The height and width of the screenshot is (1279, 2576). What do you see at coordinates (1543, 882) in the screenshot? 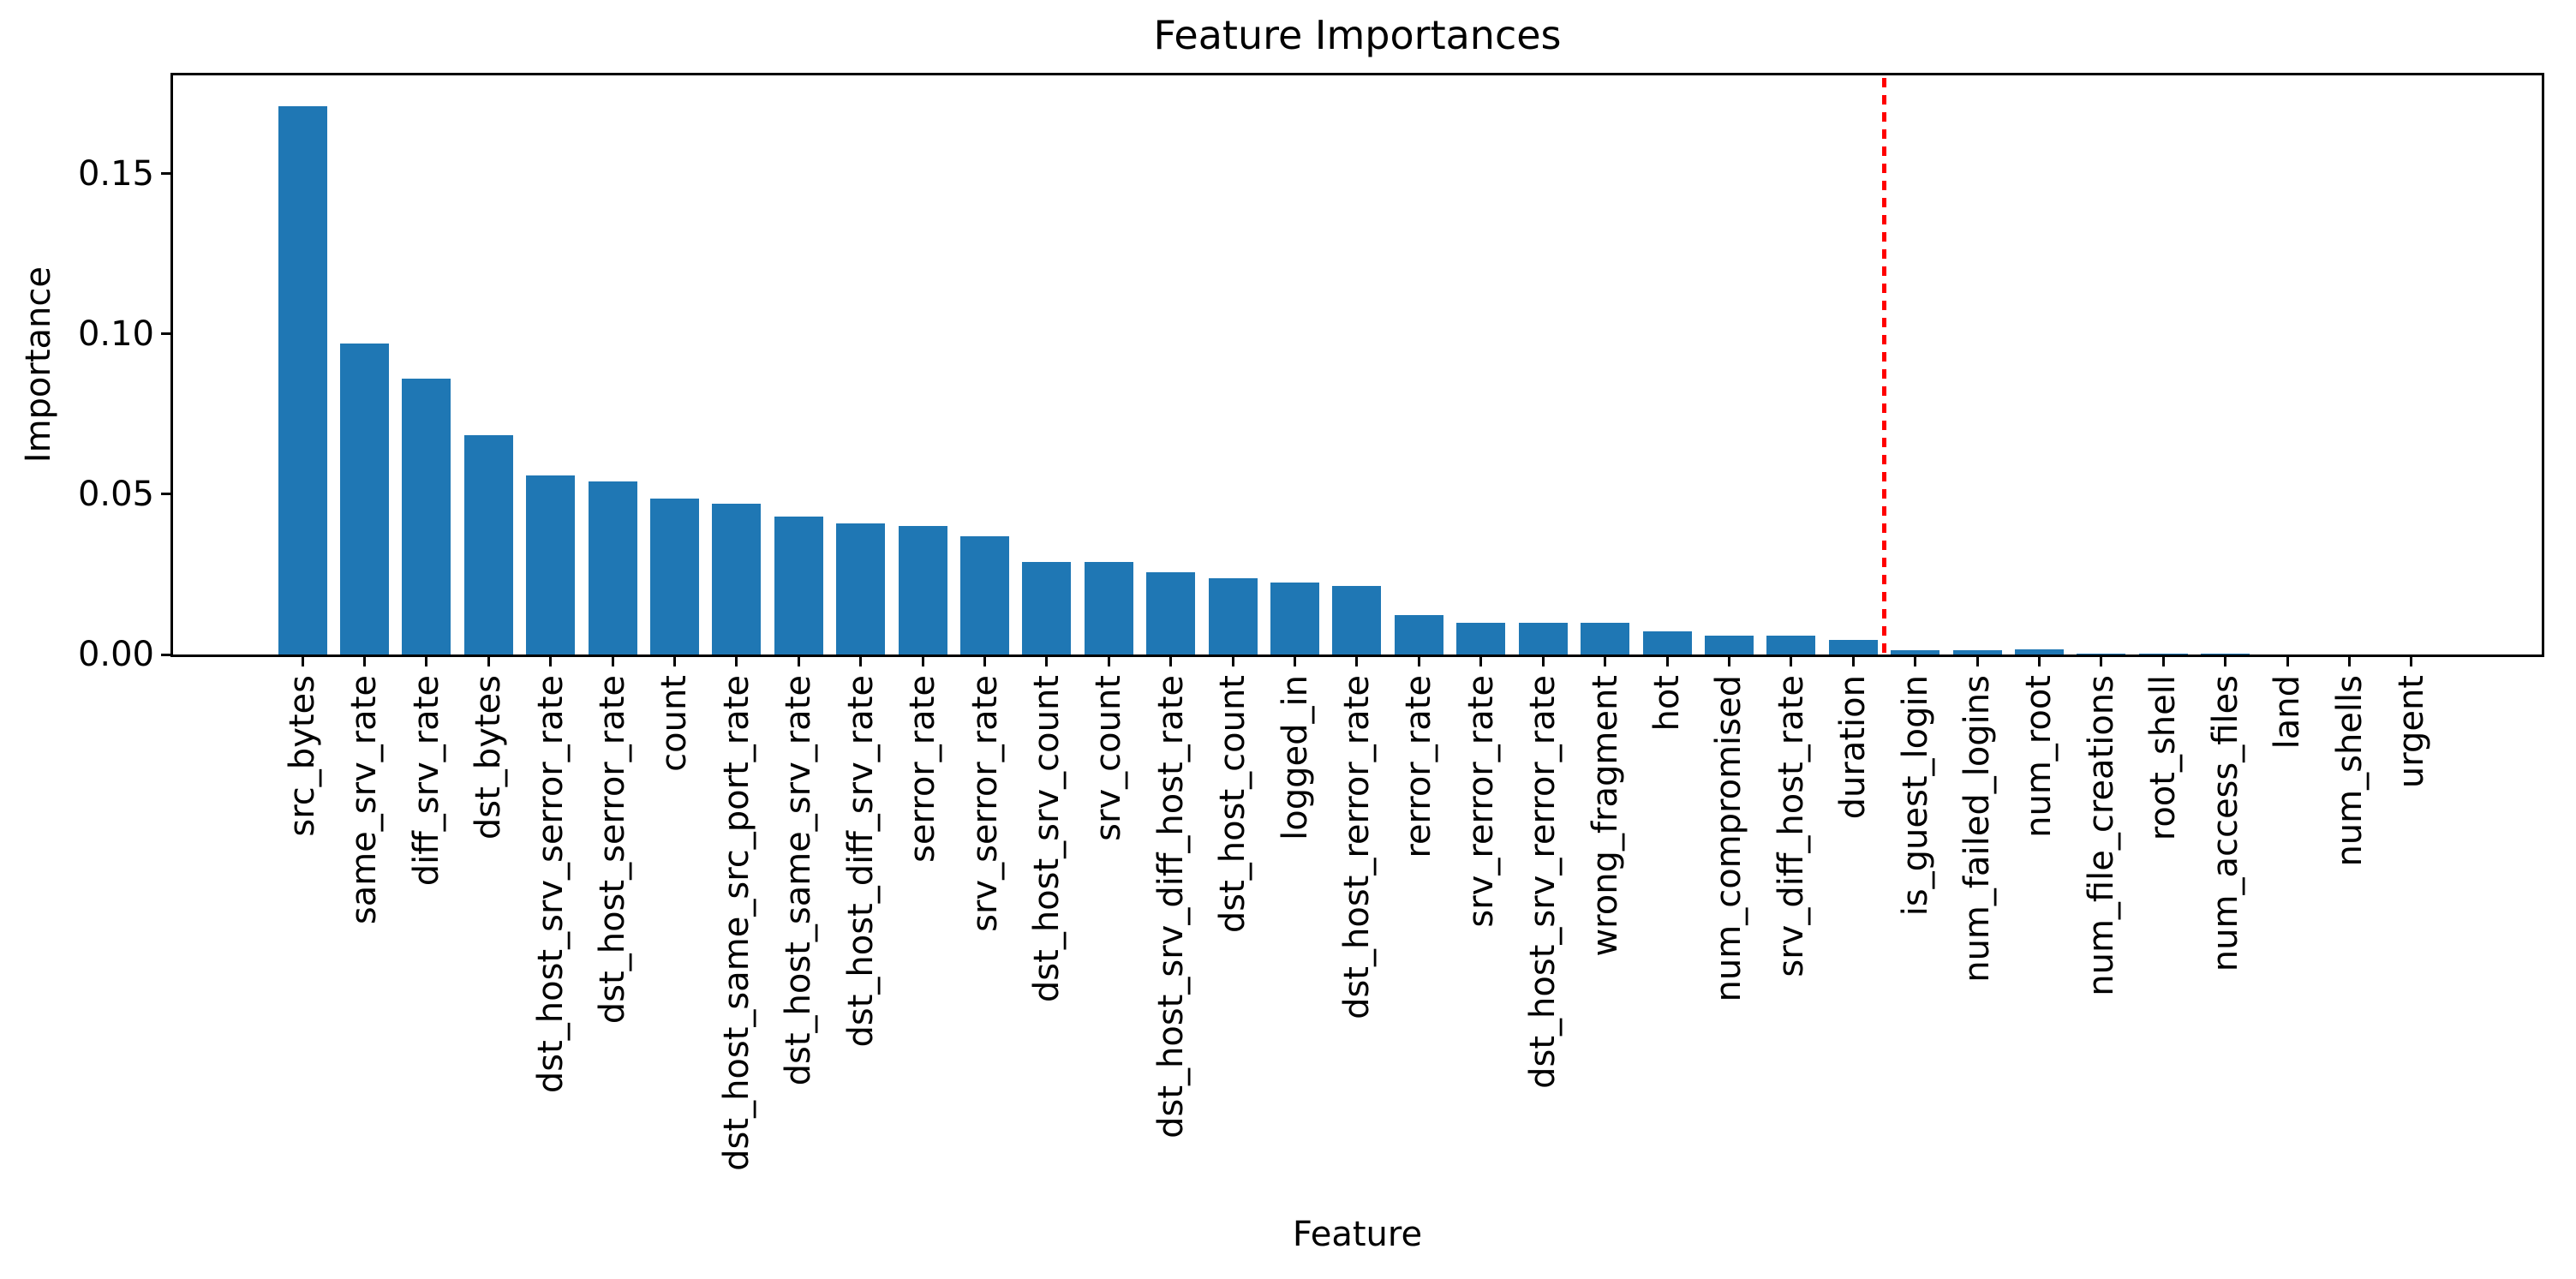
I see `x-tick-label-dst_host_srv_rerror_rate: dst_host_srv_rerror_rate` at bounding box center [1543, 882].